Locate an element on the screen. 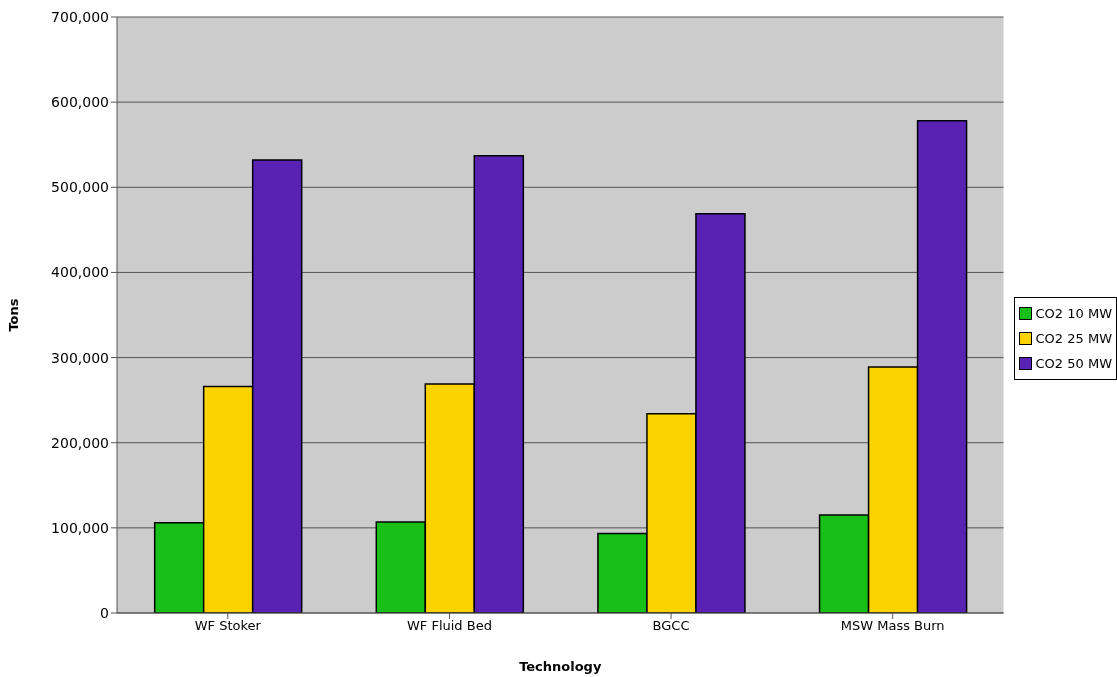  legend-label: CO2 10 MW is located at coordinates (1073, 313).